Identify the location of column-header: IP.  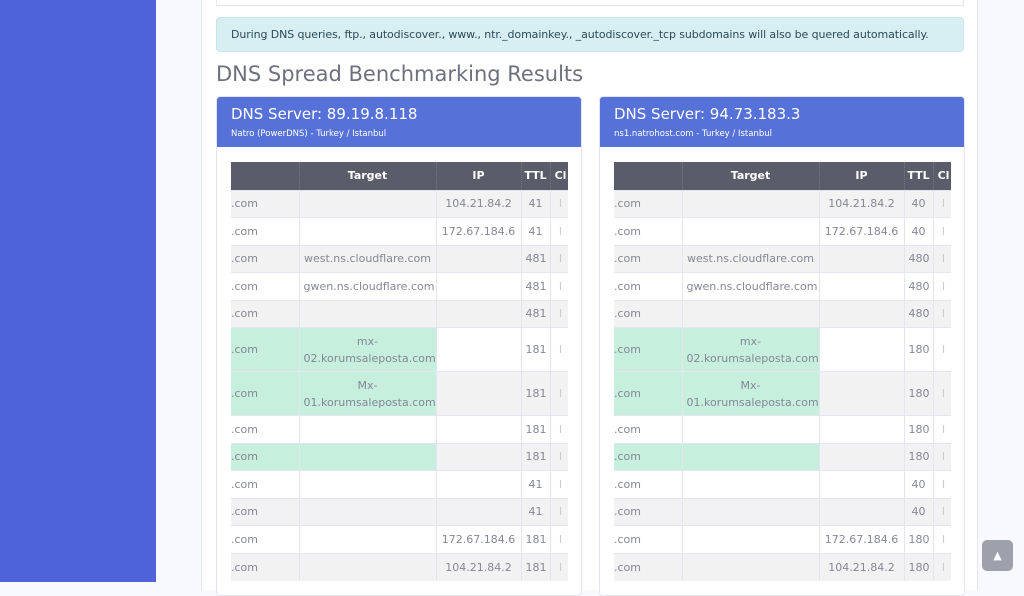
(479, 176).